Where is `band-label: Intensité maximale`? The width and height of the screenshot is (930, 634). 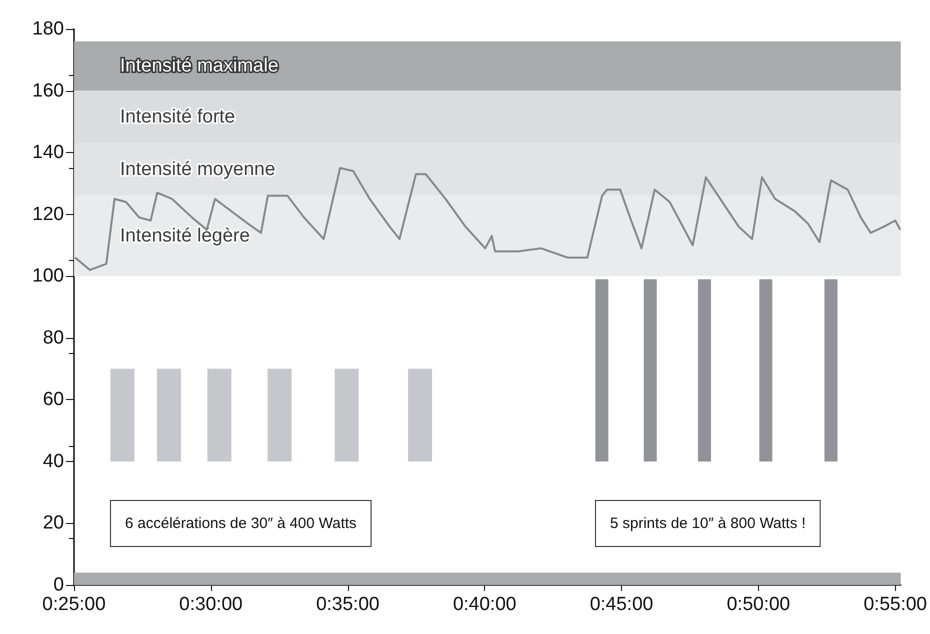
band-label: Intensité maximale is located at coordinates (199, 66).